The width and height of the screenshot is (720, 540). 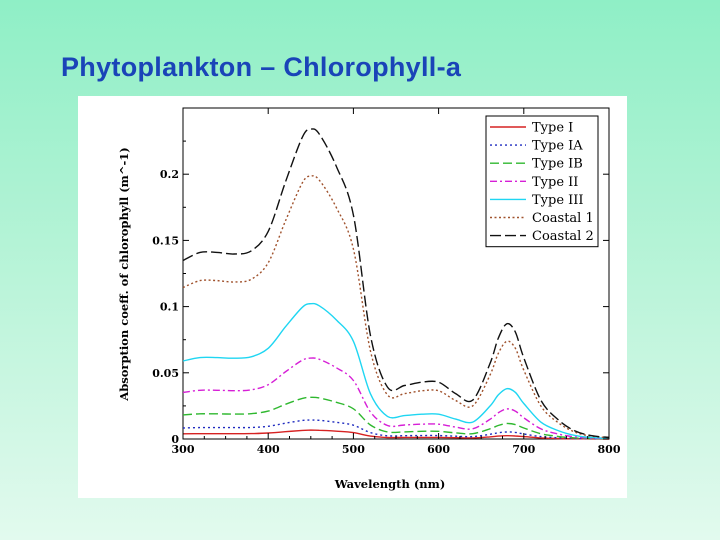 I want to click on y-tick-label: 0.2, so click(x=169, y=174).